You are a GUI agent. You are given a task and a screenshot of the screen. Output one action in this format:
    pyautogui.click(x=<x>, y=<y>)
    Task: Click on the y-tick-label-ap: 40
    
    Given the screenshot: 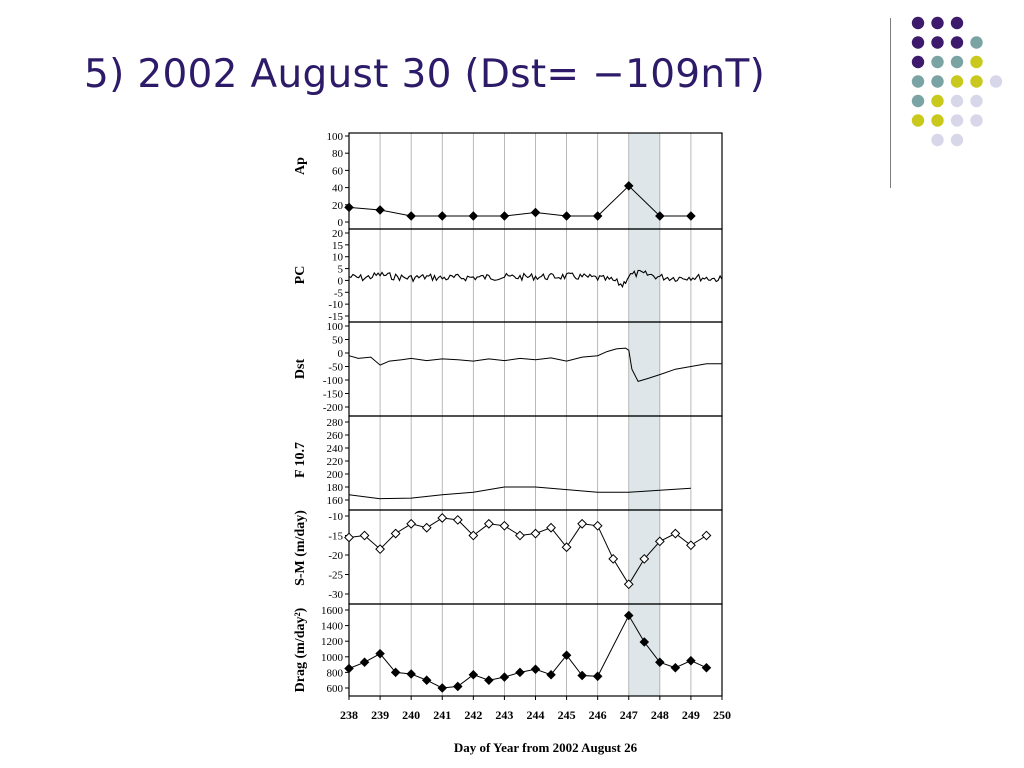 What is the action you would take?
    pyautogui.click(x=338, y=189)
    